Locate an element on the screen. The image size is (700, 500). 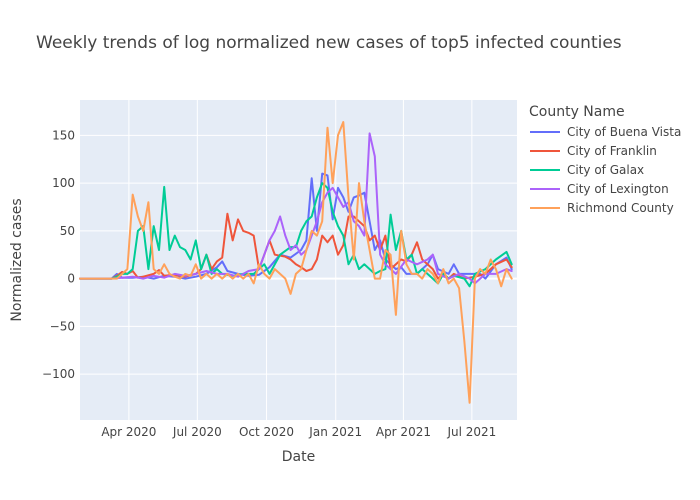
legend-label: City of Buena Vista is located at coordinates (624, 132).